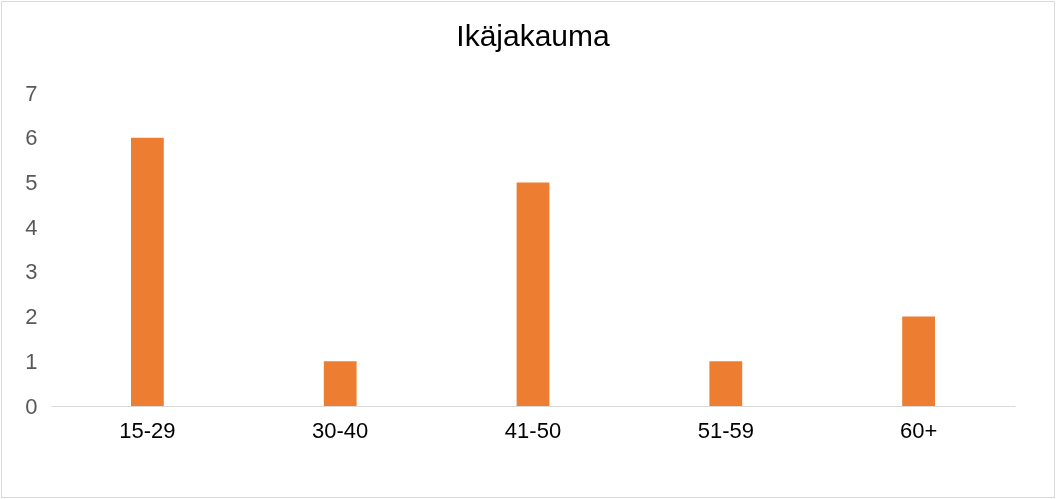 This screenshot has width=1056, height=499. I want to click on chart-title: Ikäjakauma, so click(533, 35).